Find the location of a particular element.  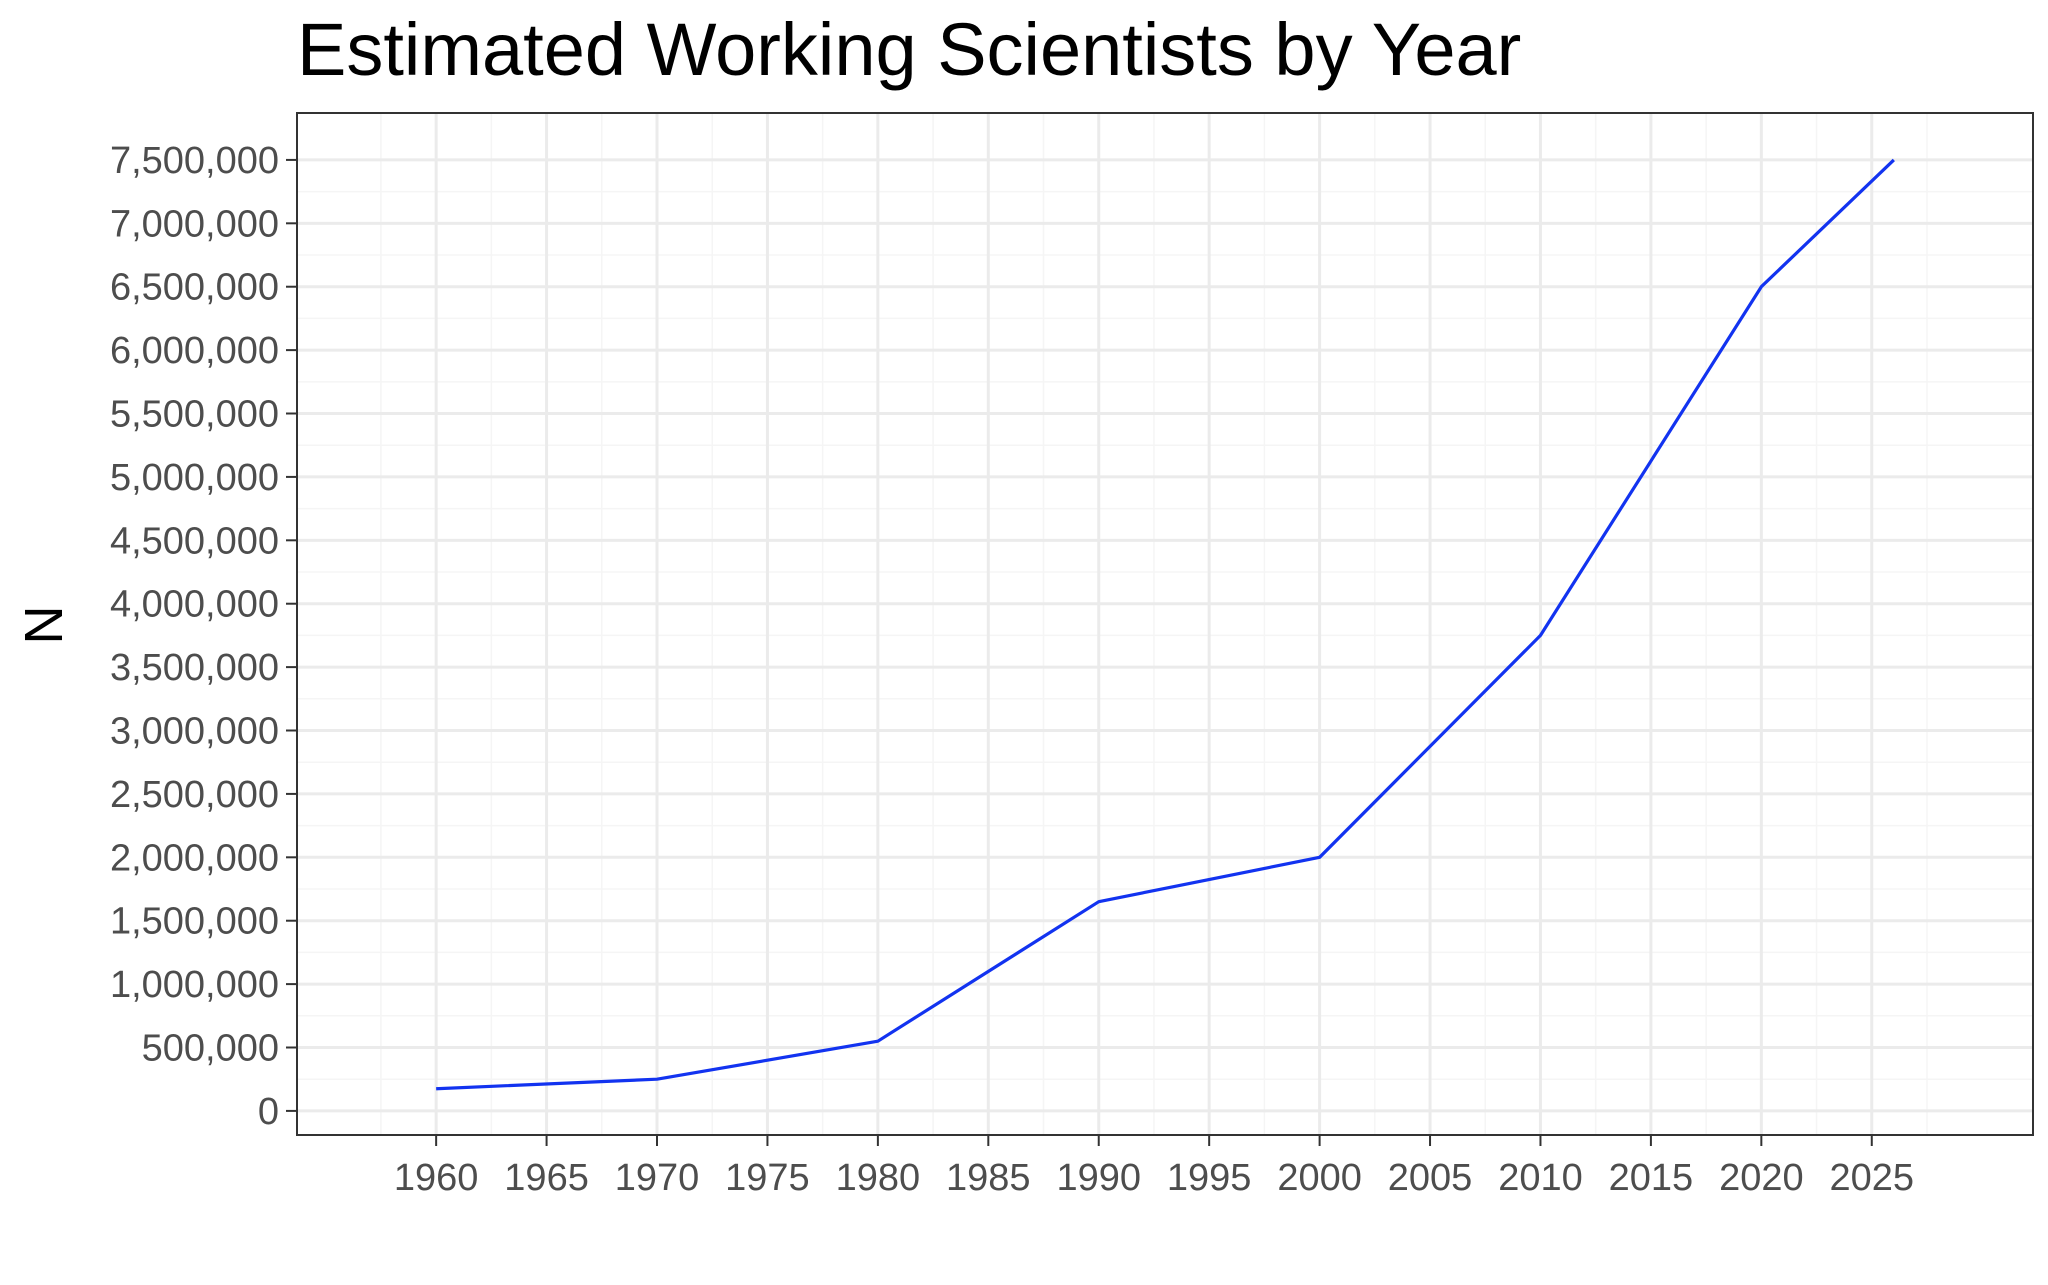

y-tick-label: 4,500,000 is located at coordinates (194, 541).